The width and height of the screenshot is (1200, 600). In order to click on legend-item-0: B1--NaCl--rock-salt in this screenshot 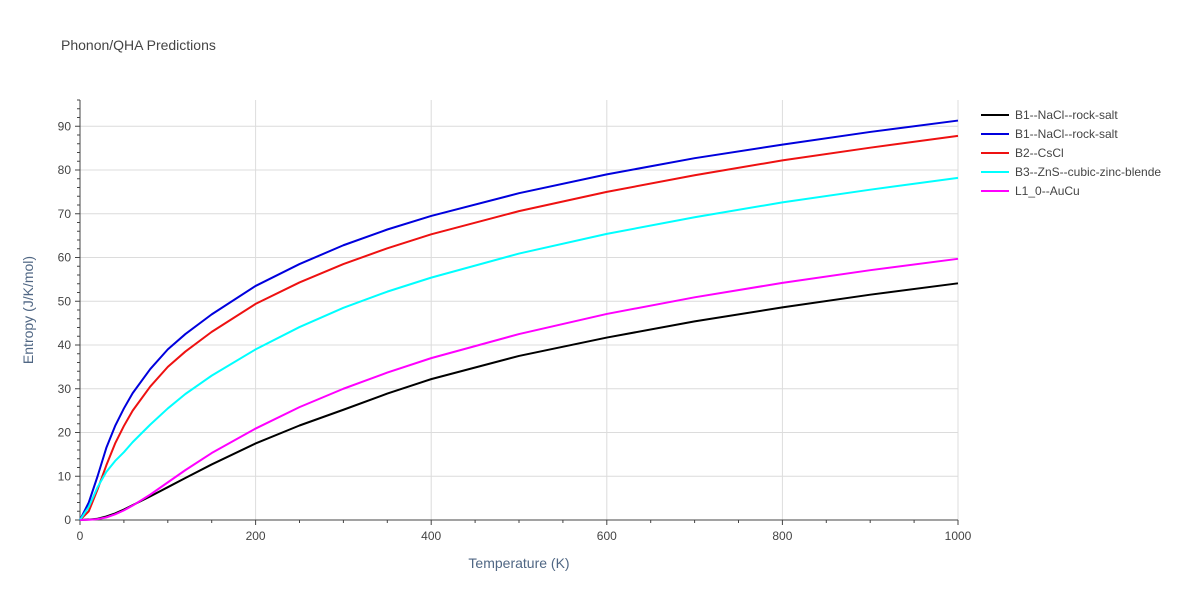, I will do `click(1049, 115)`.